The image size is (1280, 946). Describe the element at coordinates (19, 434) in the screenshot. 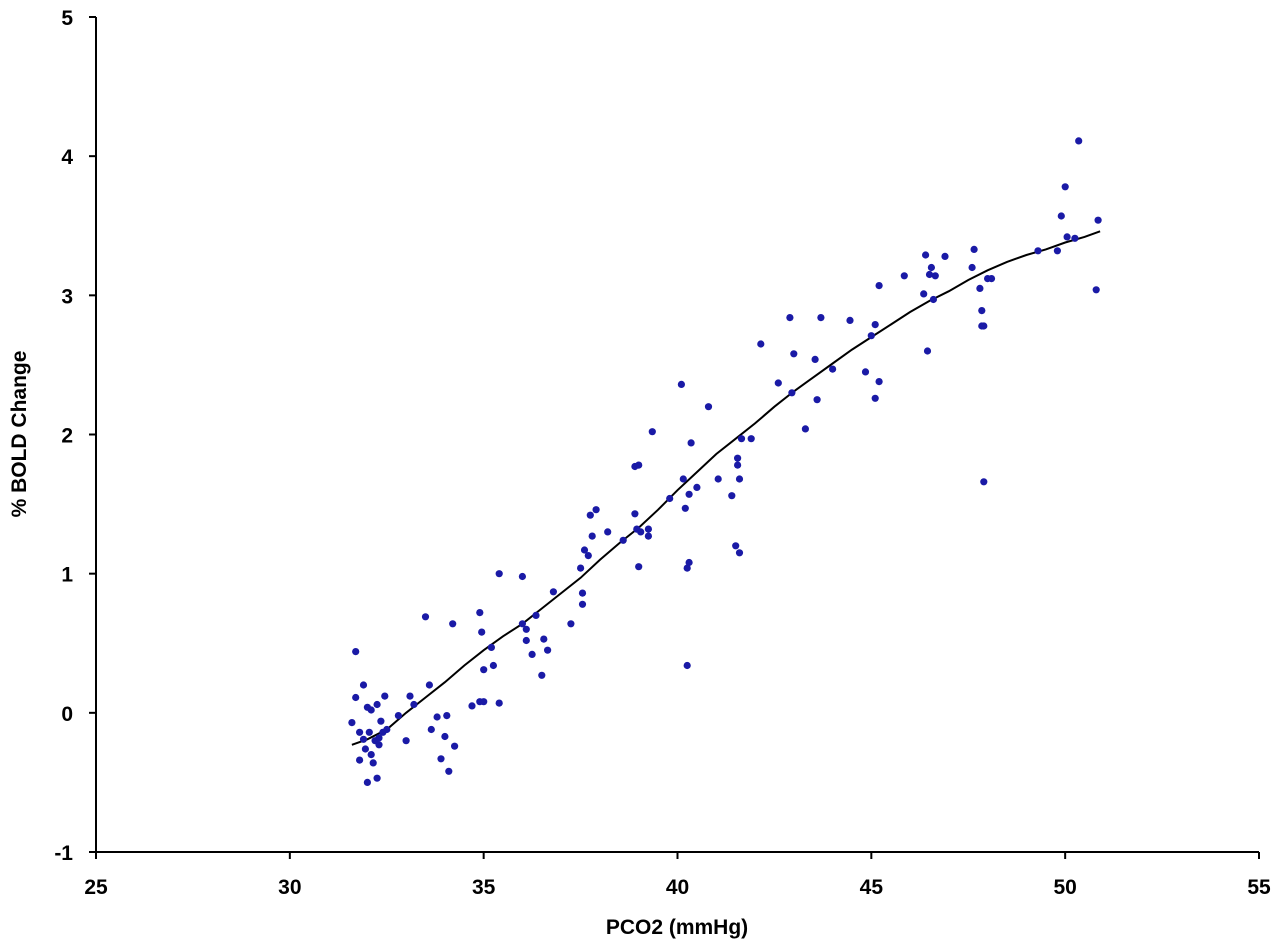

I see `y-axis-title: % BOLD Change` at that location.